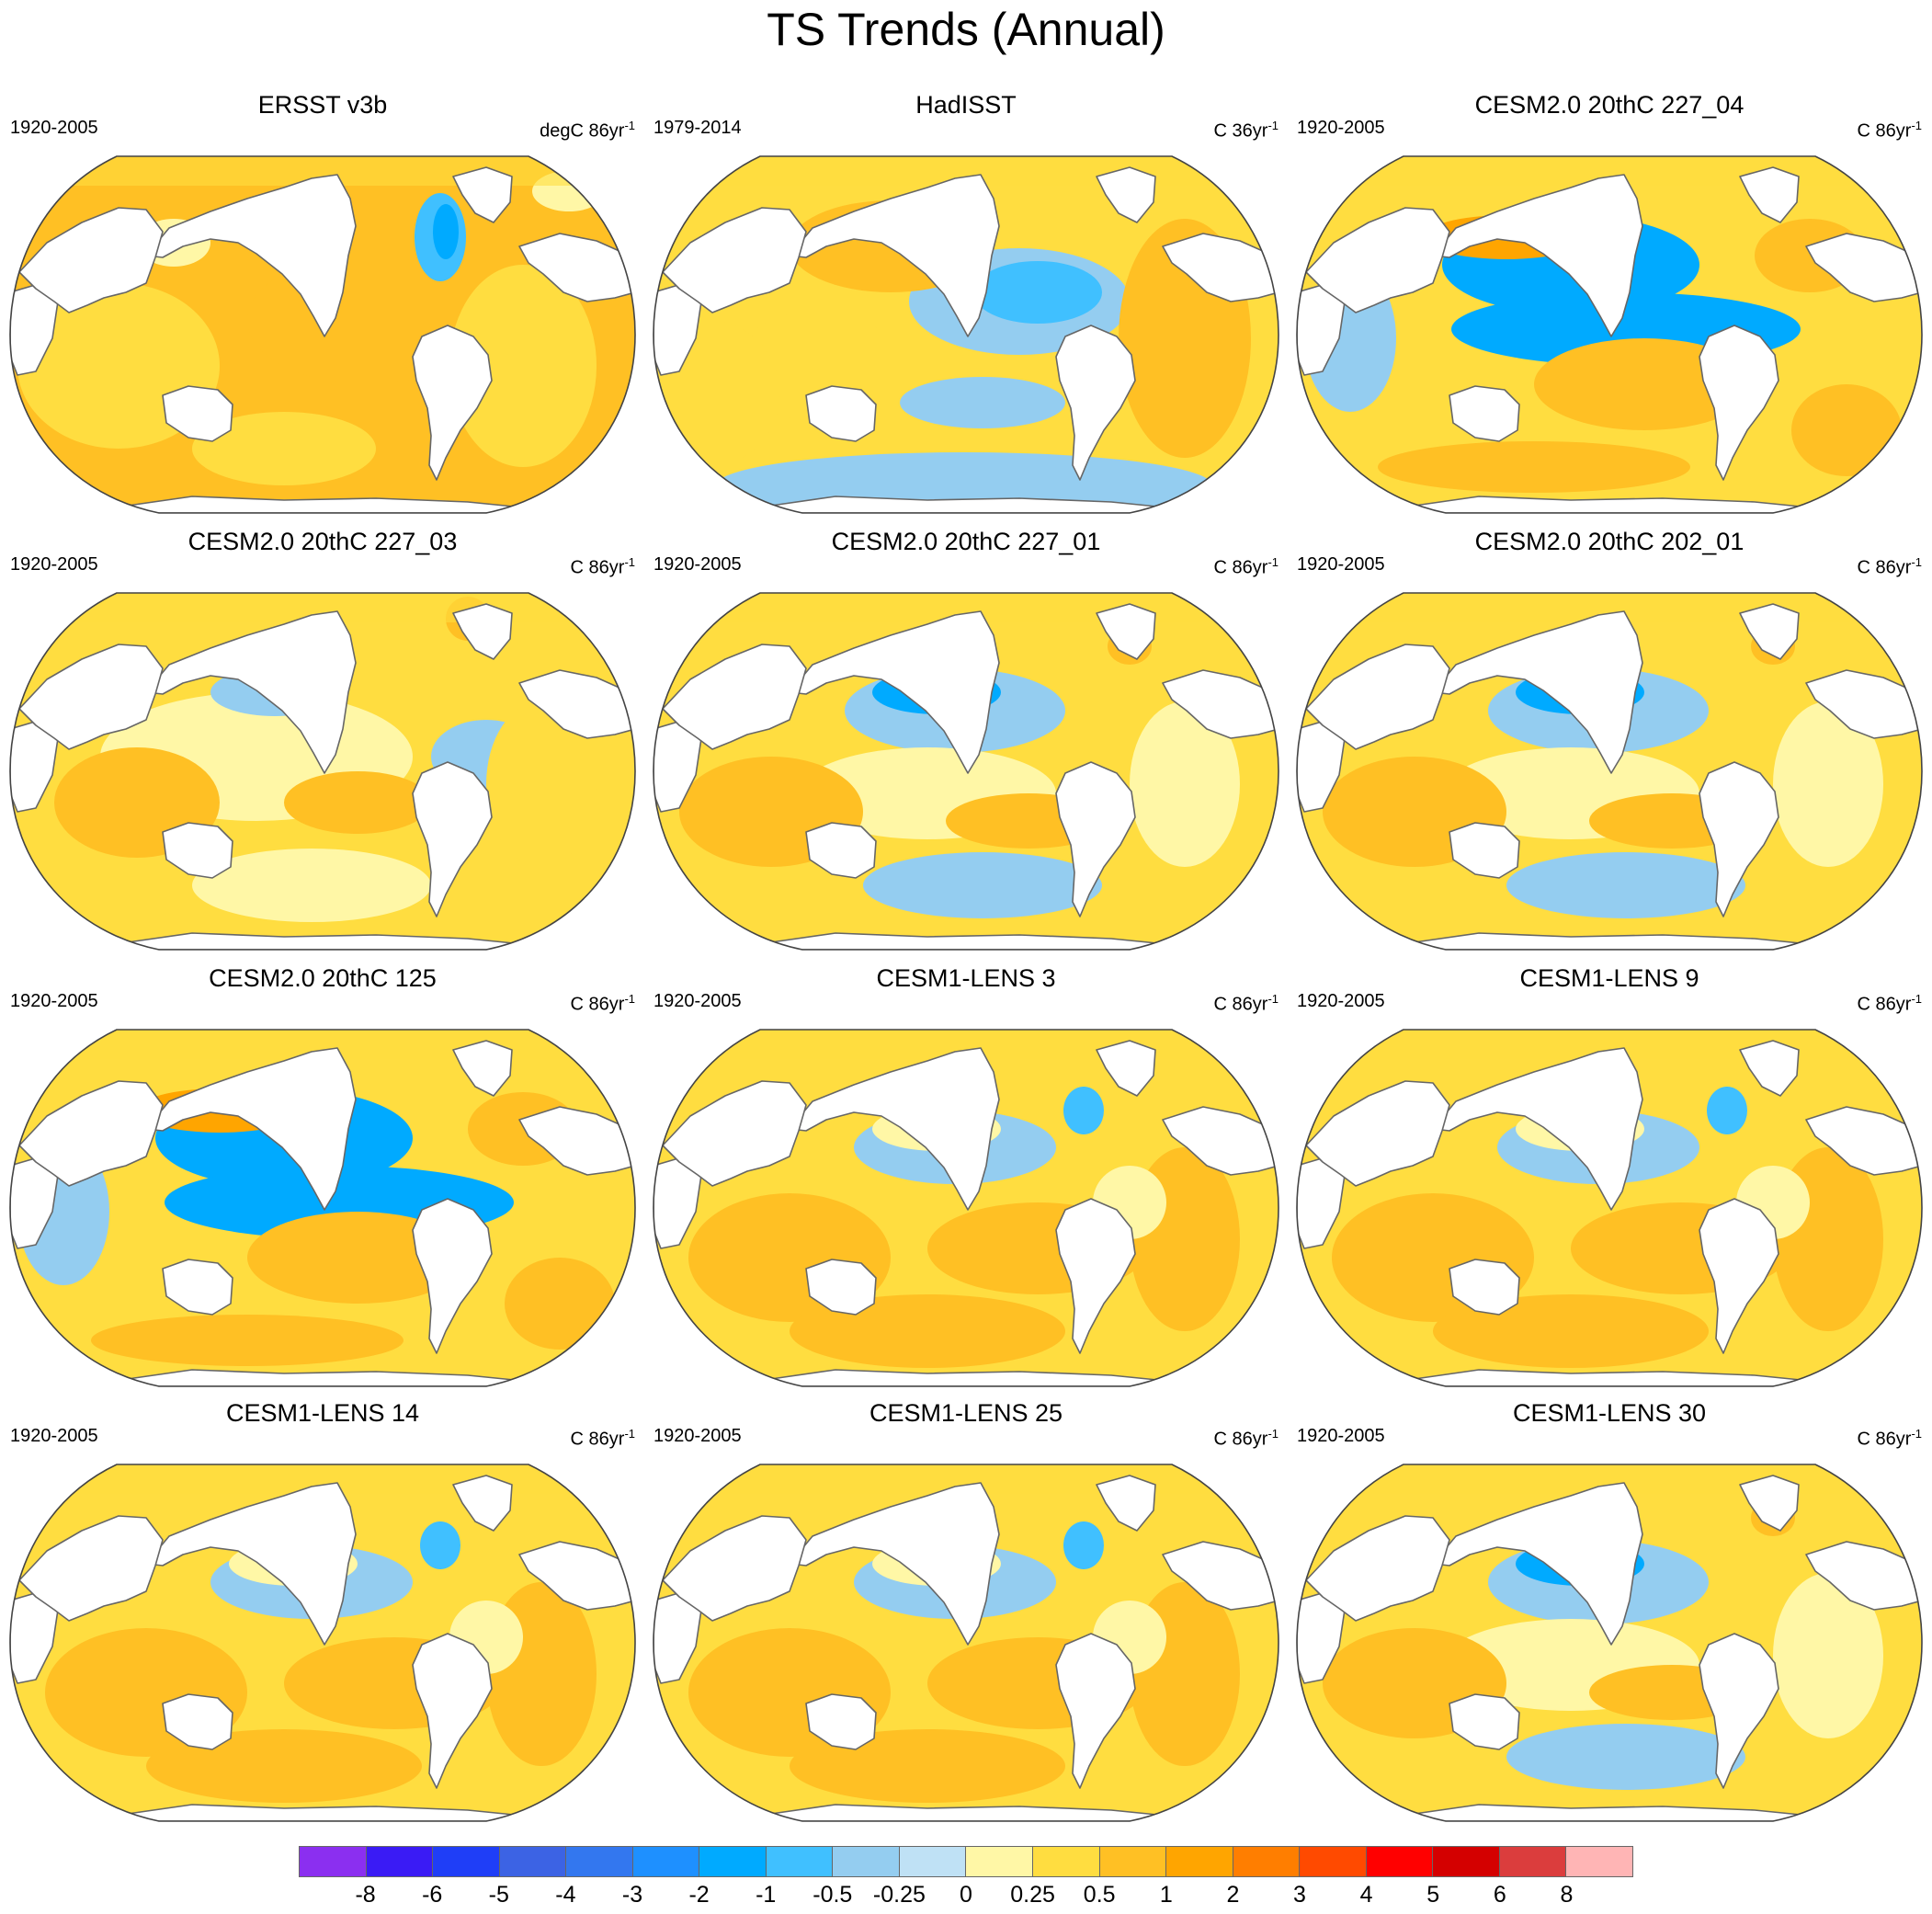 The height and width of the screenshot is (1914, 1932). I want to click on colorbar-labels: -8 -6 -5 -4 -3 -2 -1 -0.5 -0.25 0 0.25 0.5 1 2 3 4 5 6 8, so click(966, 1897).